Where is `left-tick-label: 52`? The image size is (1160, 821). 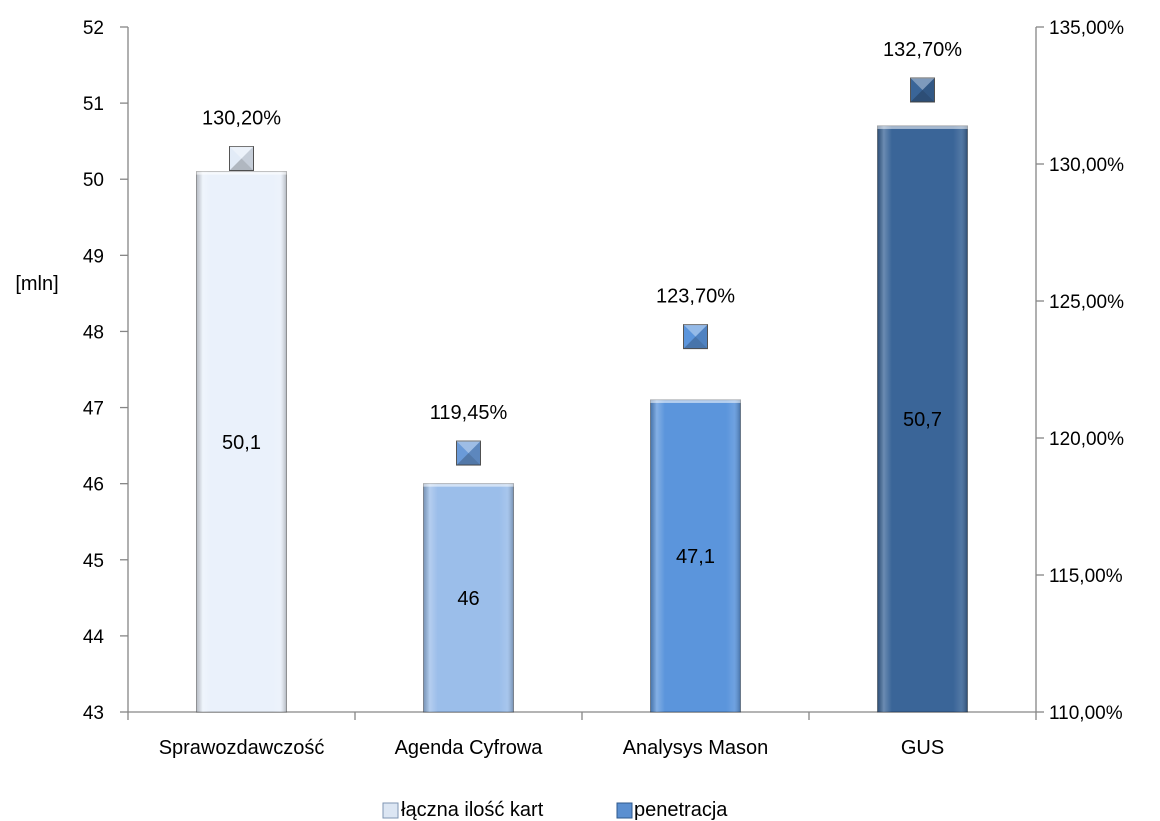 left-tick-label: 52 is located at coordinates (93, 28).